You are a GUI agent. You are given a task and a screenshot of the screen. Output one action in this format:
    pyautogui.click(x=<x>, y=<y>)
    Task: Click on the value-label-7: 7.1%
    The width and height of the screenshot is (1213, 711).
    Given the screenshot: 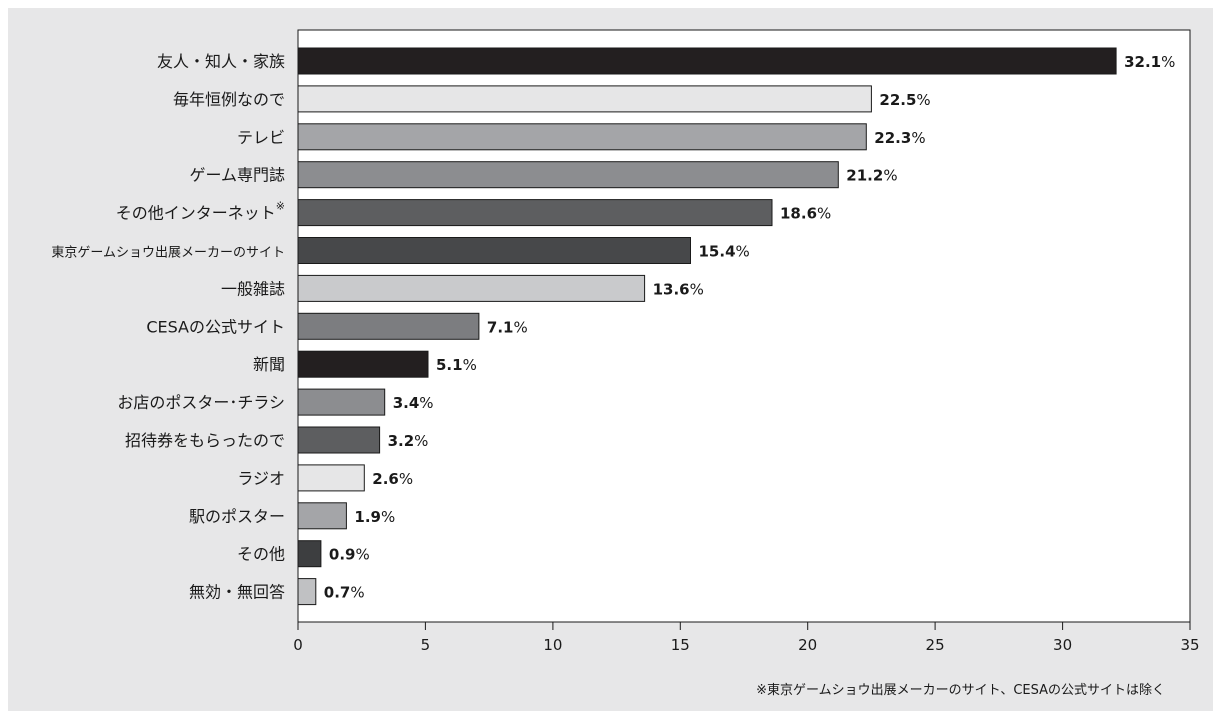 What is the action you would take?
    pyautogui.click(x=507, y=327)
    